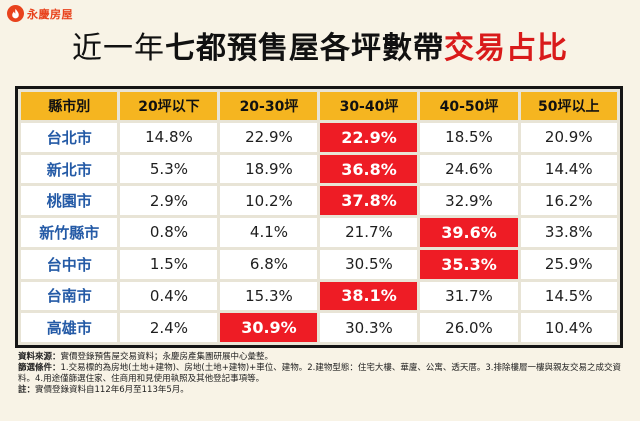  I want to click on header-city: 縣市別, so click(69, 106).